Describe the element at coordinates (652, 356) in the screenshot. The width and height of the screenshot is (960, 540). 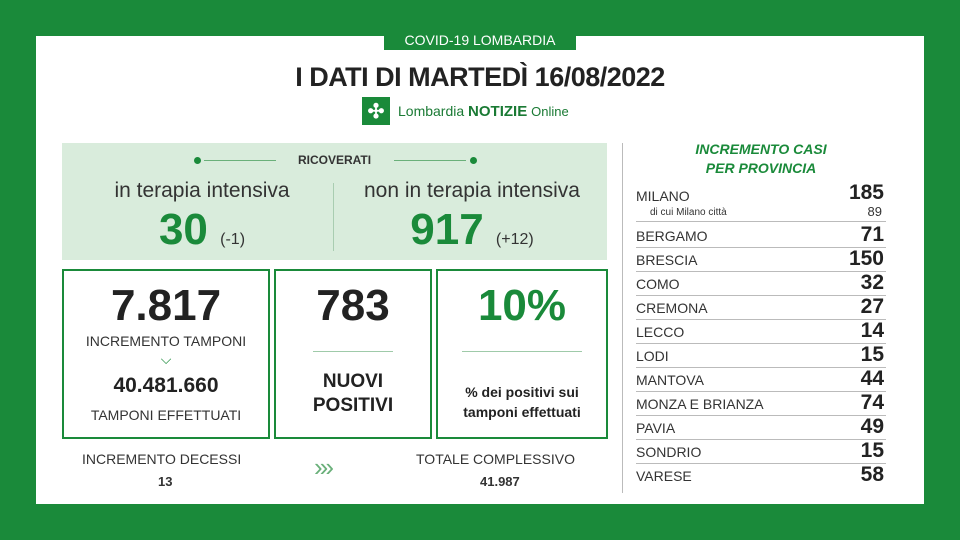
I see `province-name: LODI` at that location.